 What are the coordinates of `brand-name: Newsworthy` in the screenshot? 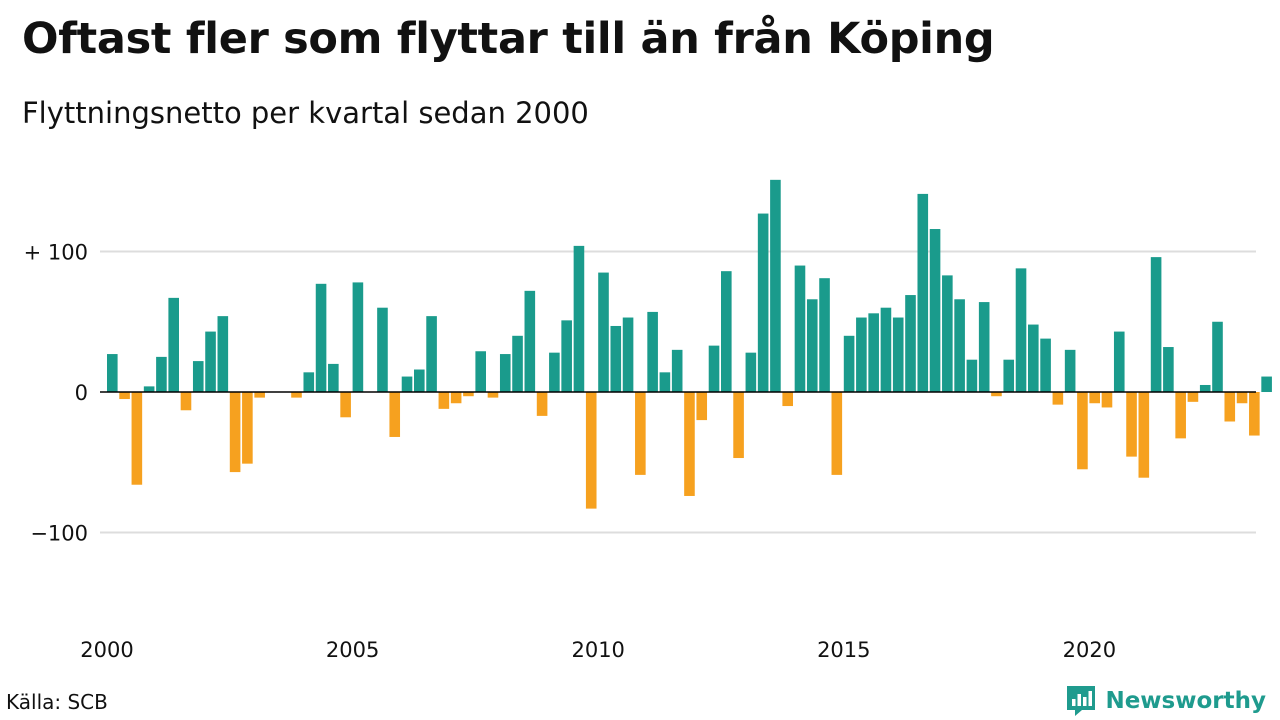 It's located at (1185, 701).